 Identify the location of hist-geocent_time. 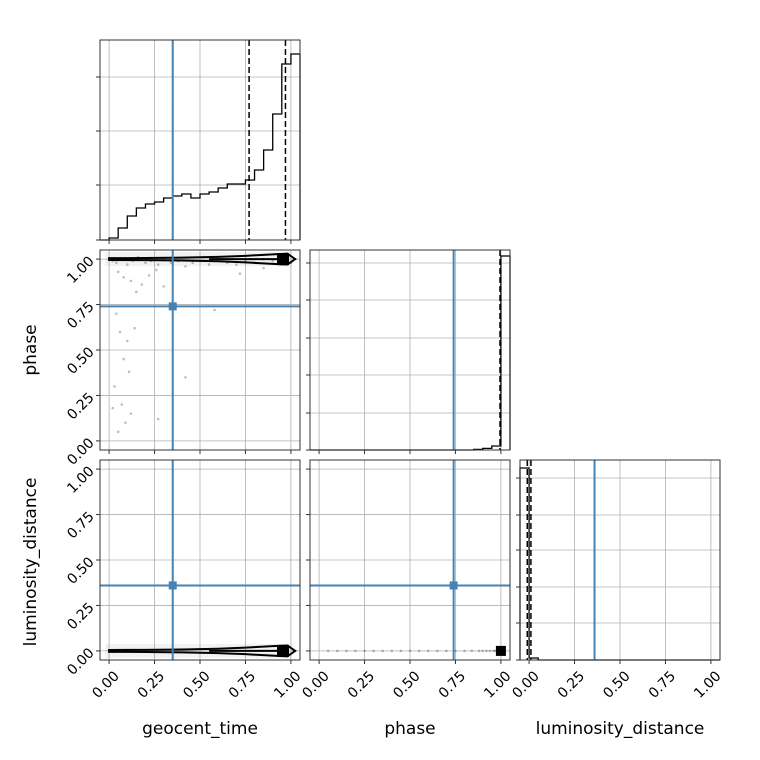
(198, 141).